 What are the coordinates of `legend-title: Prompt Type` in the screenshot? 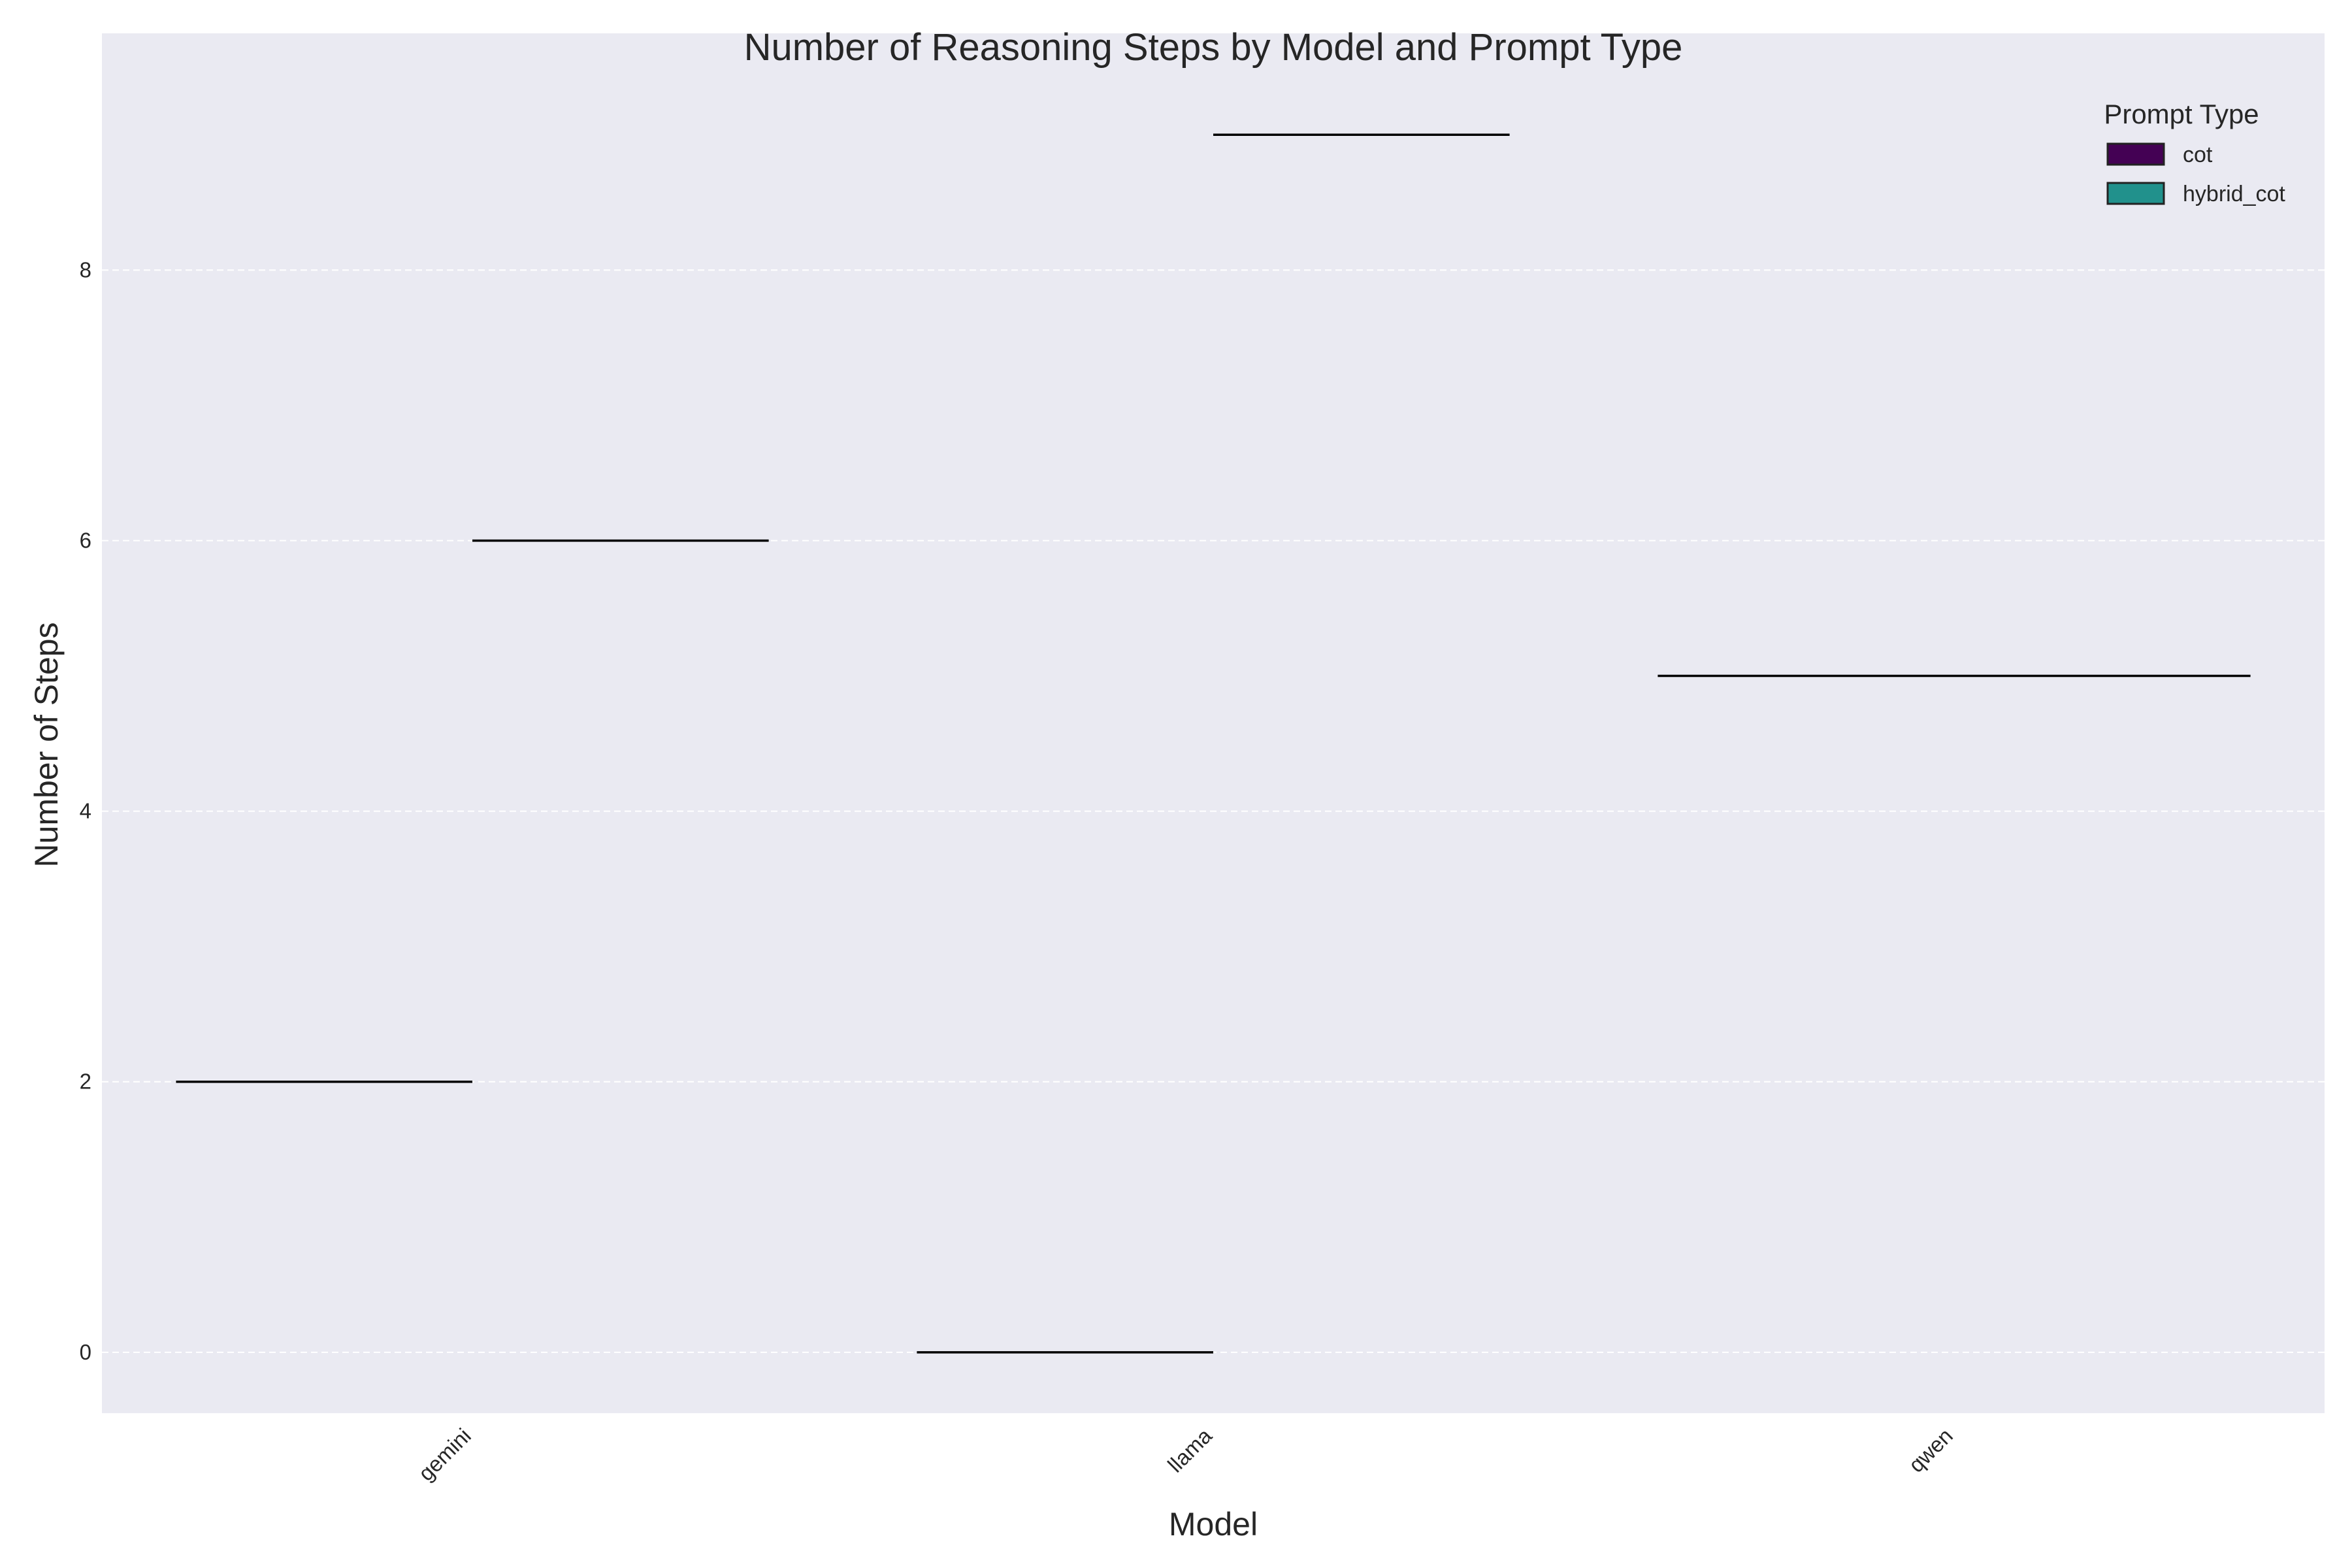 It's located at (2181, 114).